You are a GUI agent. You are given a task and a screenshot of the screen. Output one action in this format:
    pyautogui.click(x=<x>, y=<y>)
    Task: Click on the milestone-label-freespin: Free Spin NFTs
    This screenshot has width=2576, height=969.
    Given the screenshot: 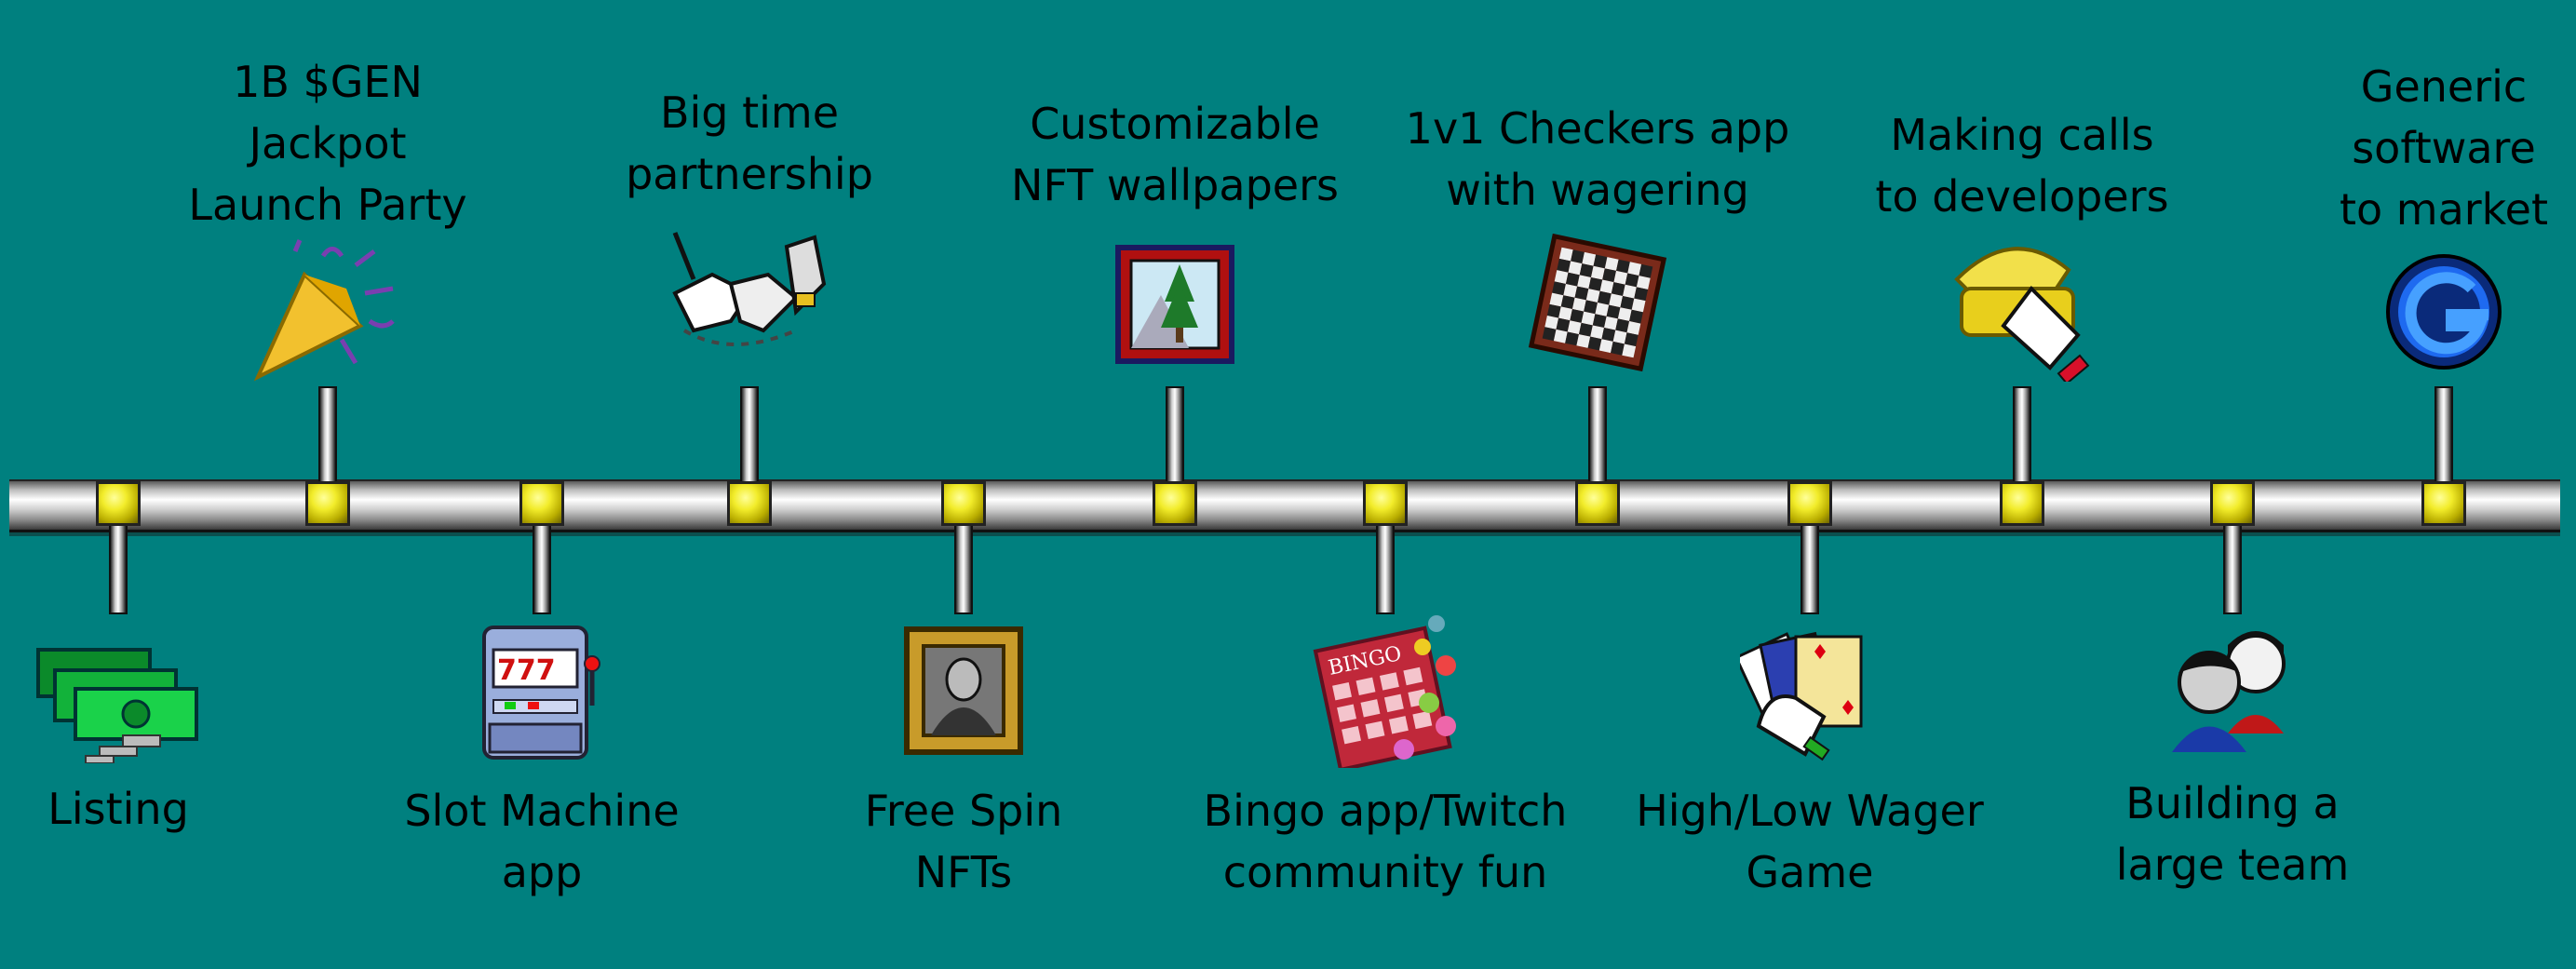 What is the action you would take?
    pyautogui.click(x=963, y=841)
    